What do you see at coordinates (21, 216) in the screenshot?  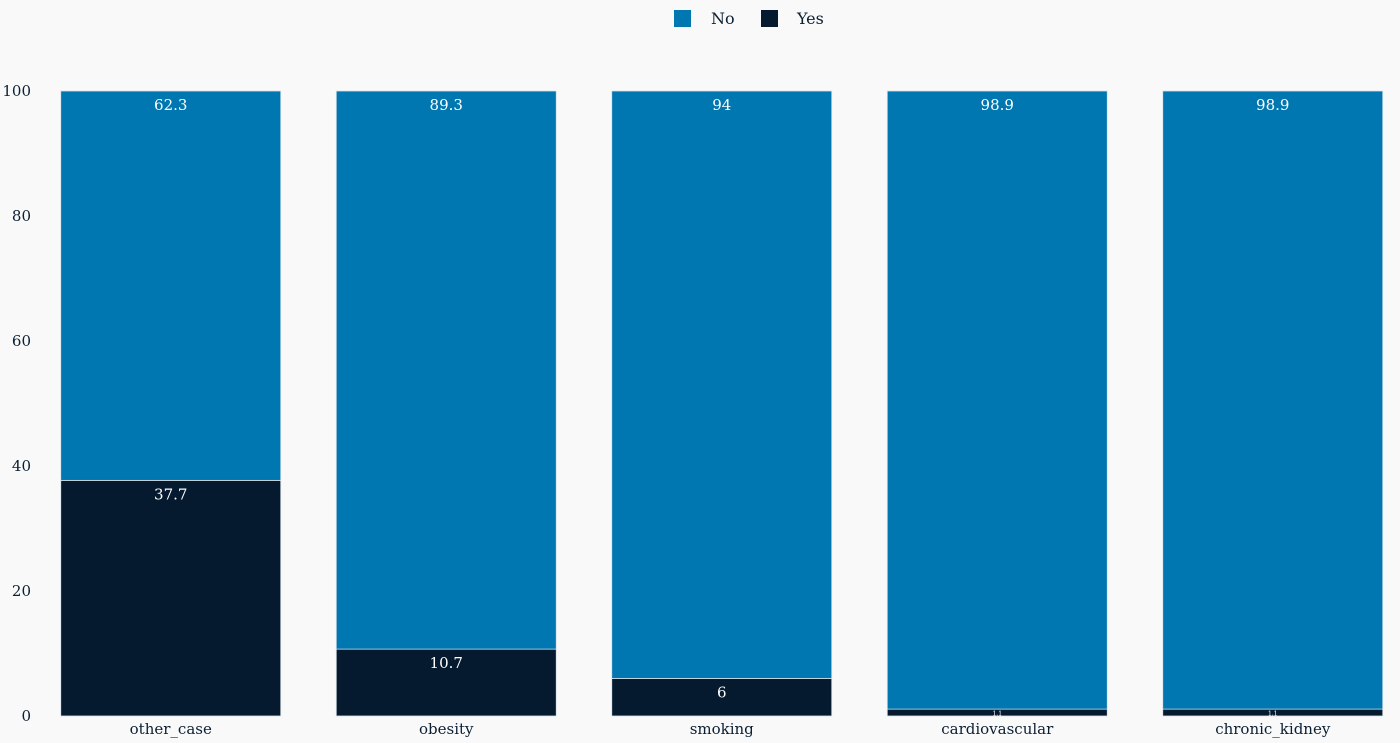 I see `y-tick-label: 80` at bounding box center [21, 216].